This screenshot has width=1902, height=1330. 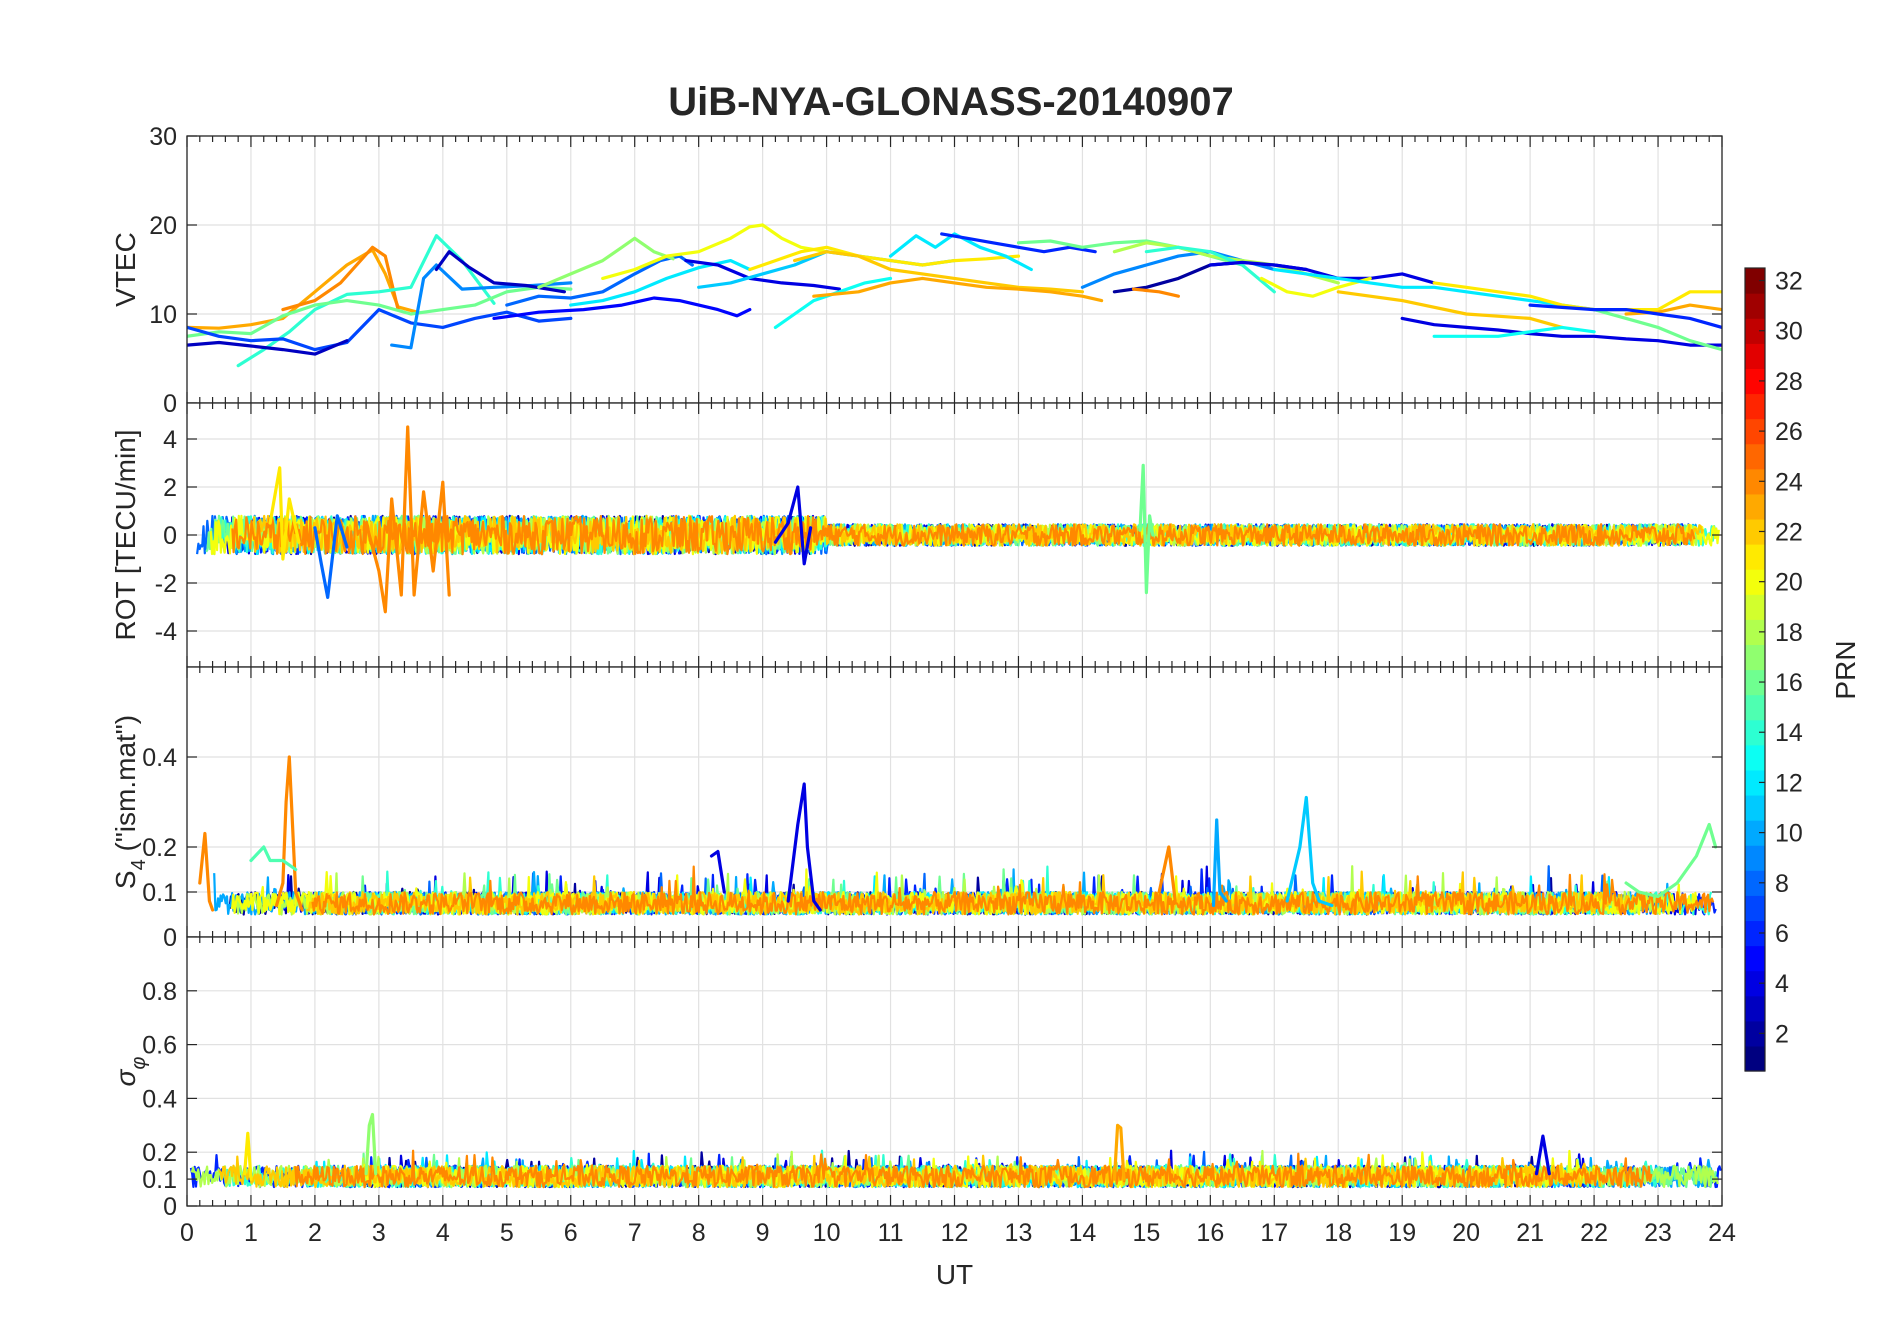 What do you see at coordinates (954, 1274) in the screenshot?
I see `x-axis-label: UT` at bounding box center [954, 1274].